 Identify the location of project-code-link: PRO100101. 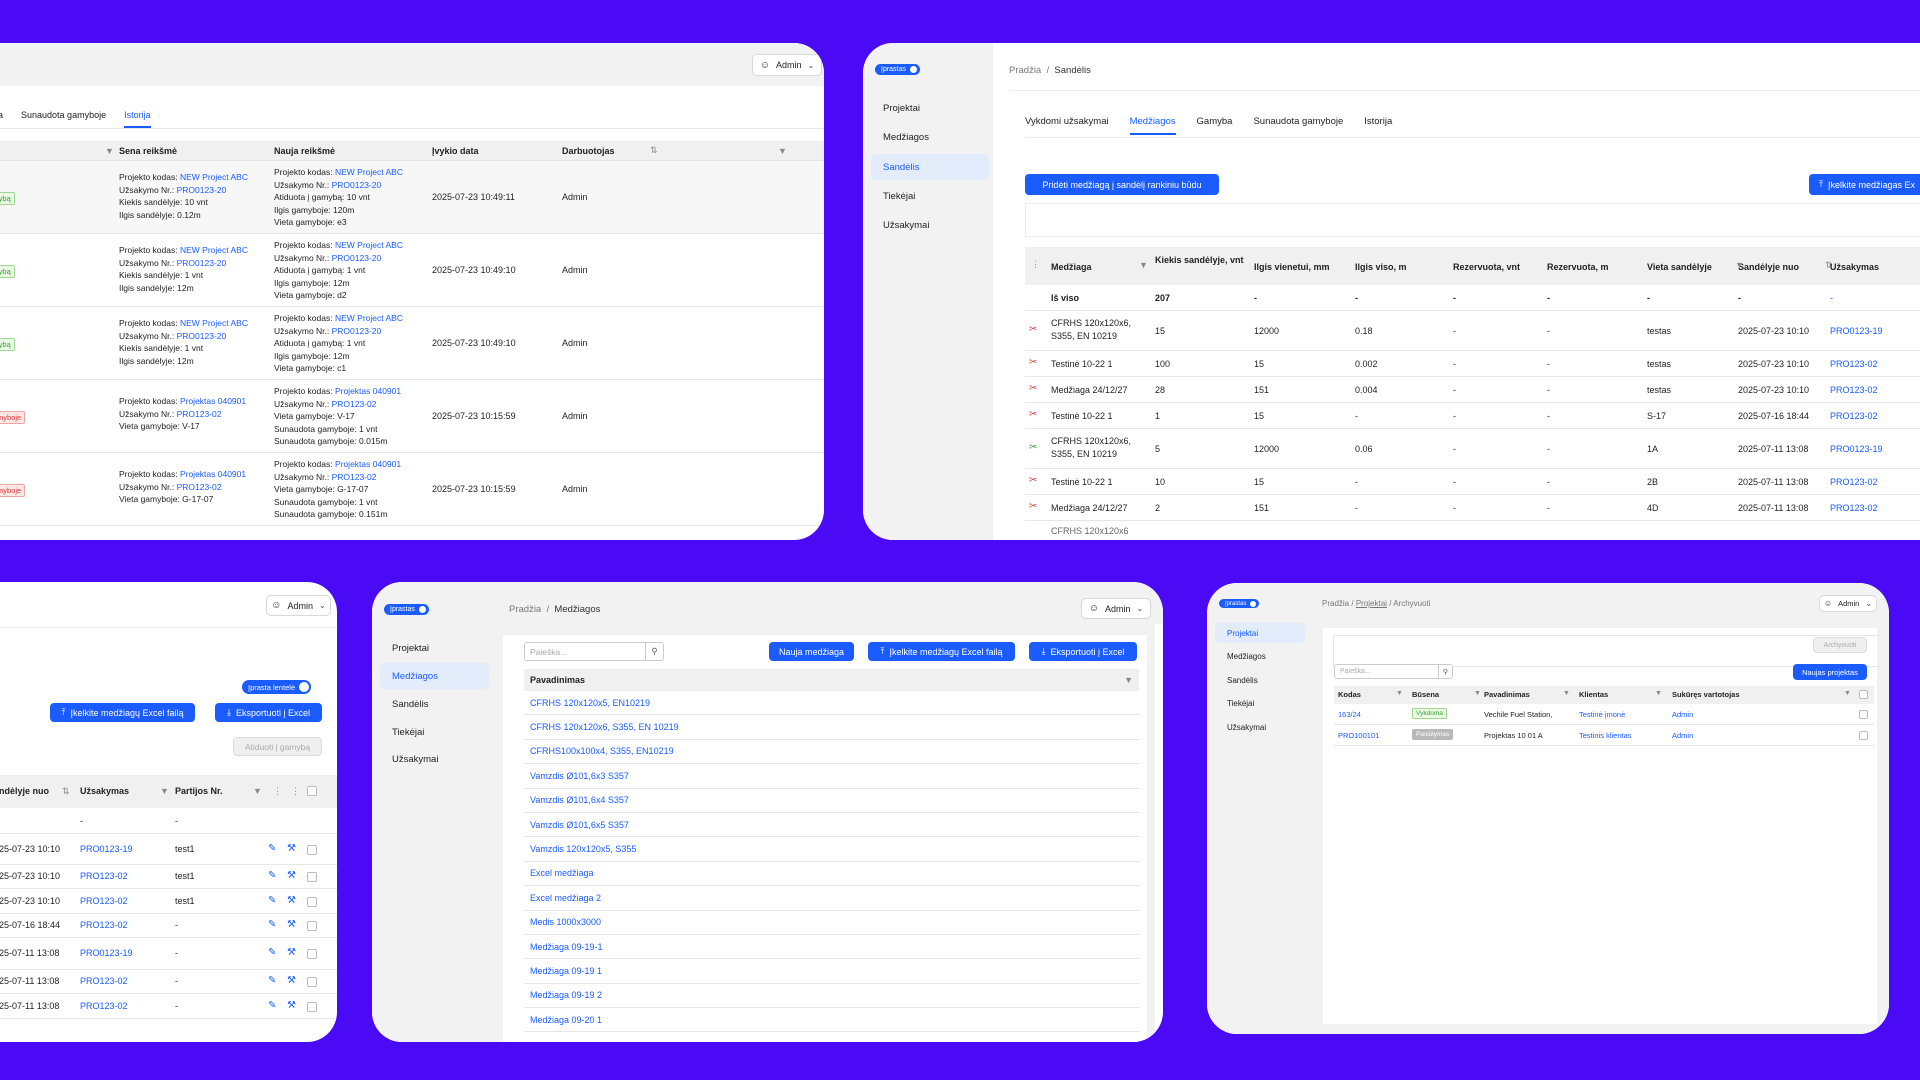
(1359, 735).